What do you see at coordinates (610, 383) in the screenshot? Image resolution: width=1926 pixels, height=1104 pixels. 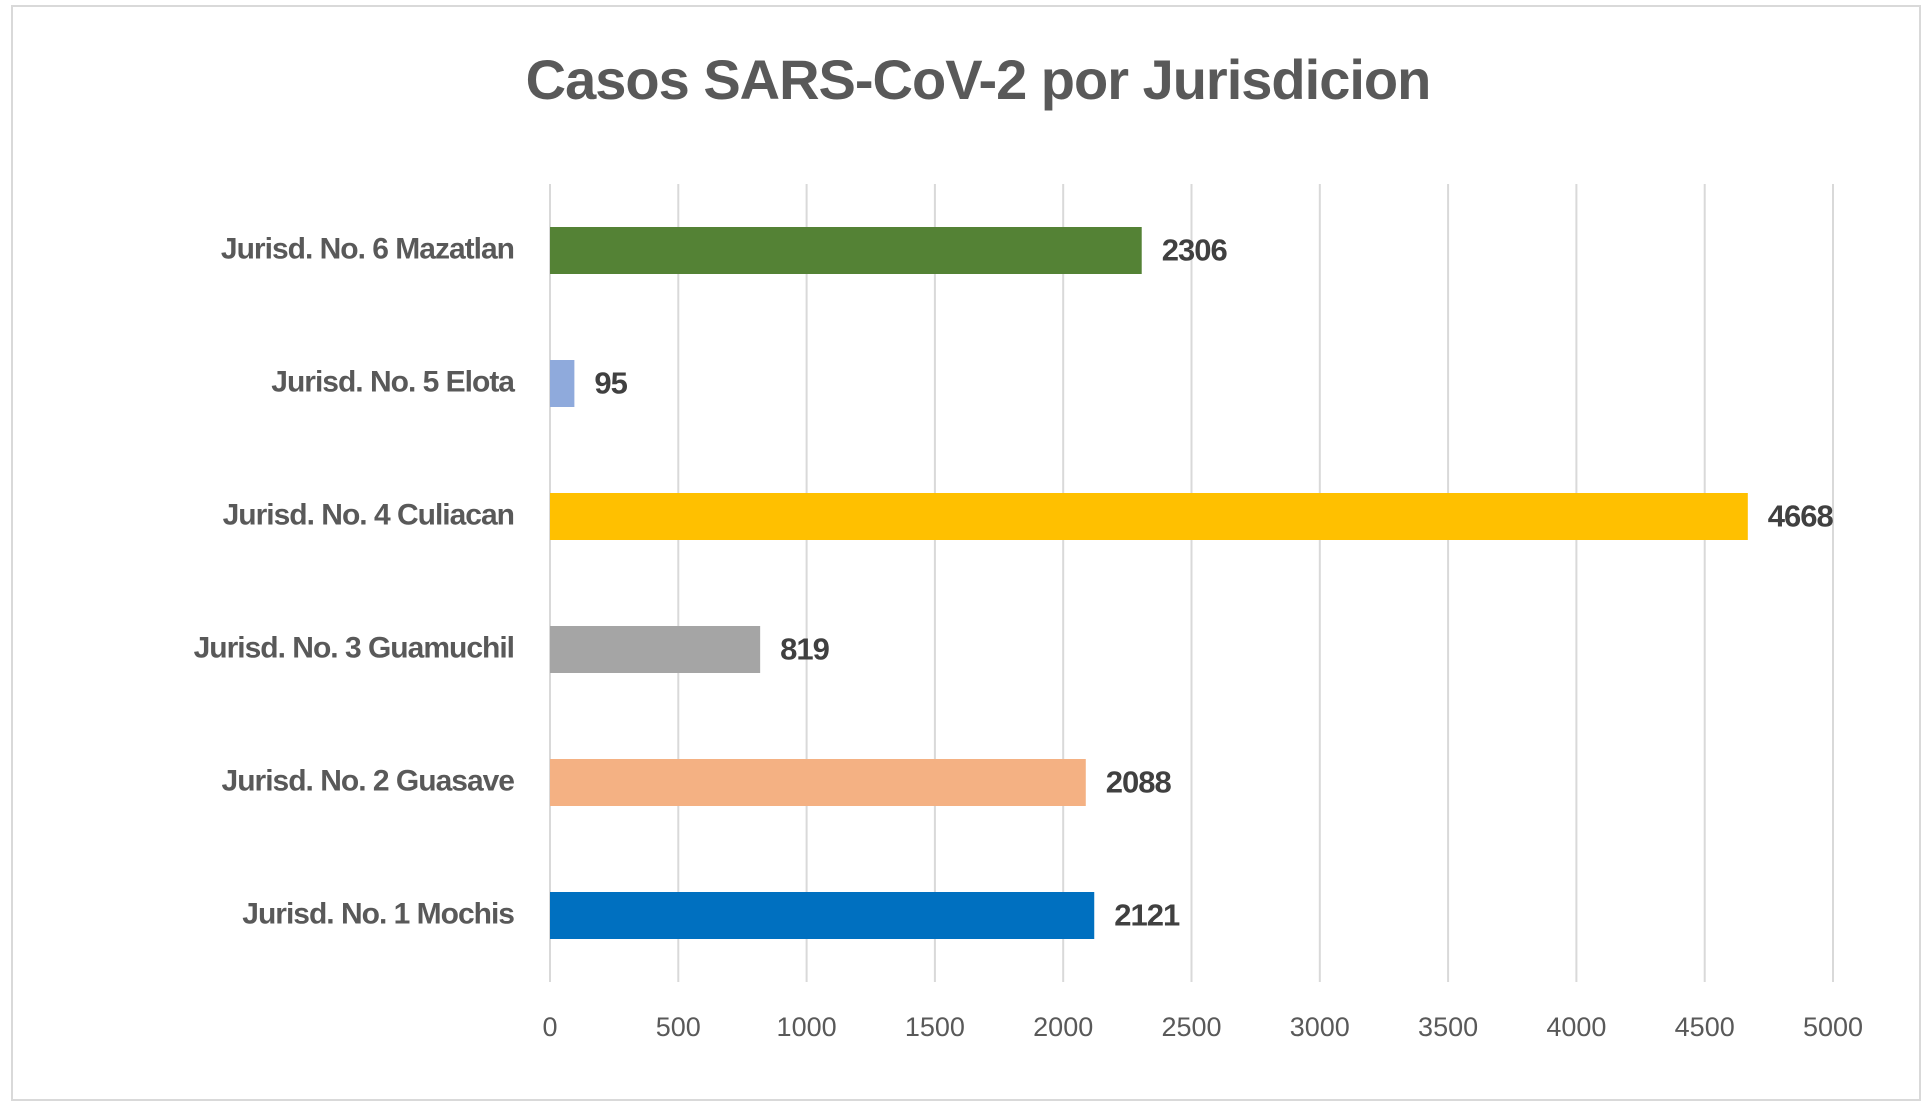 I see `data-label: 95` at bounding box center [610, 383].